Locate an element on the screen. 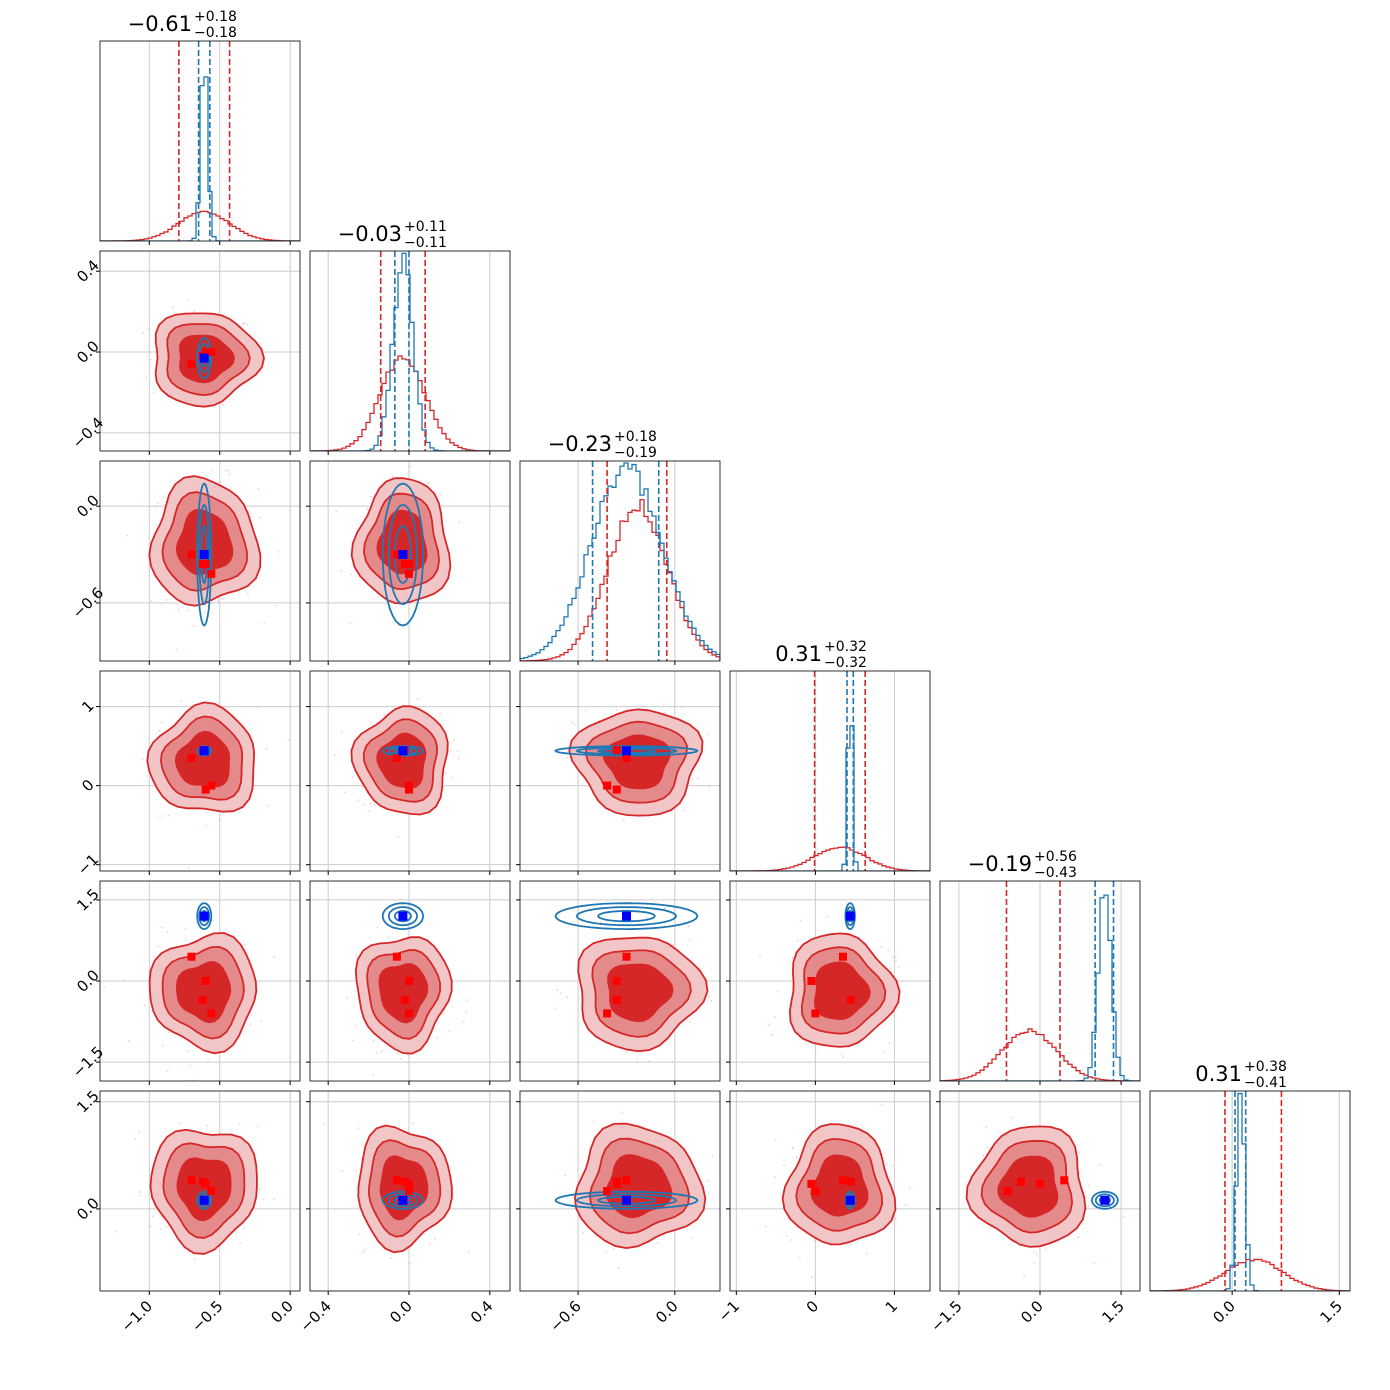  red-histogram is located at coordinates (410, 403).